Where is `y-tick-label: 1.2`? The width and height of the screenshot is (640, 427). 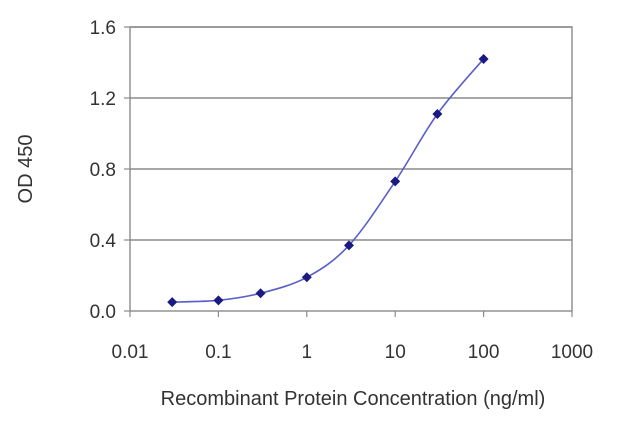
y-tick-label: 1.2 is located at coordinates (103, 99).